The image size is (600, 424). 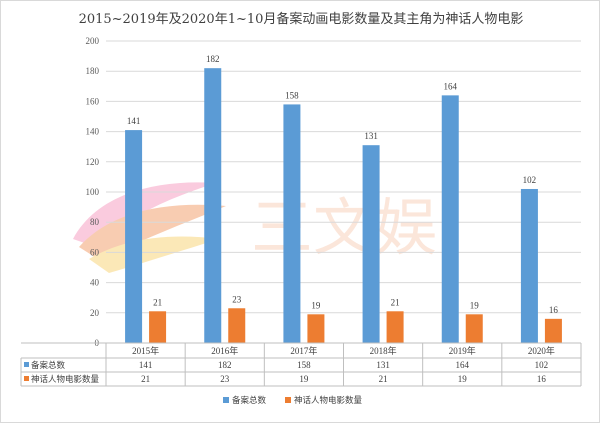 What do you see at coordinates (304, 365) in the screenshot?
I see `table-cell-value: 158` at bounding box center [304, 365].